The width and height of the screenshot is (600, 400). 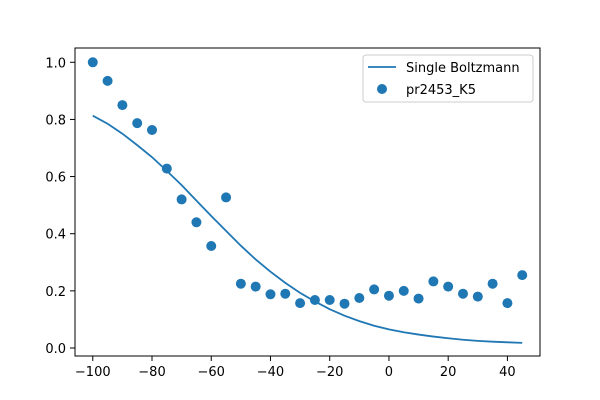 What do you see at coordinates (507, 372) in the screenshot?
I see `x-tick-label: 40` at bounding box center [507, 372].